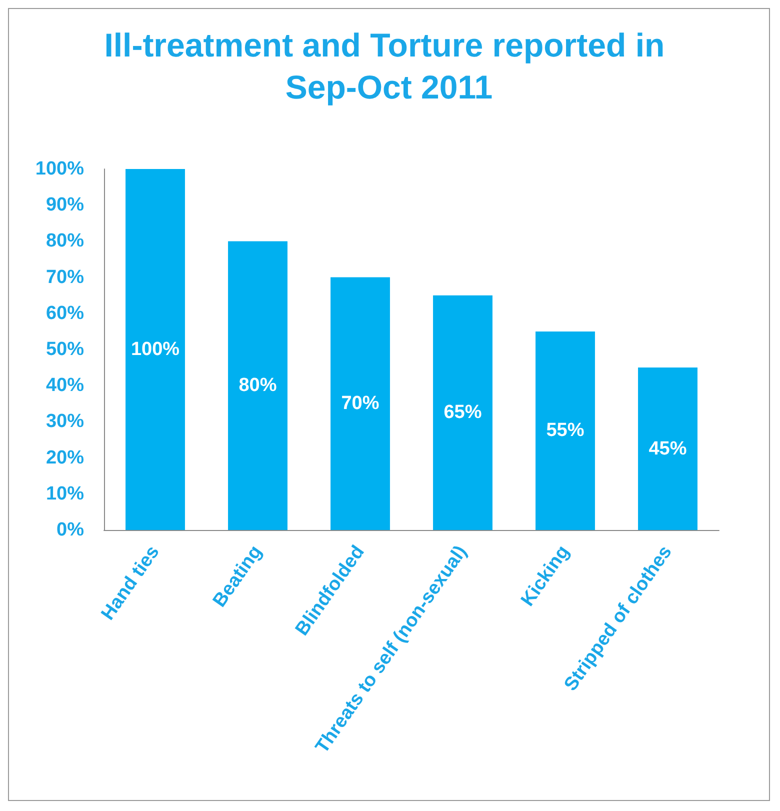 Image resolution: width=780 pixels, height=811 pixels. I want to click on data-label: 80%, so click(257, 385).